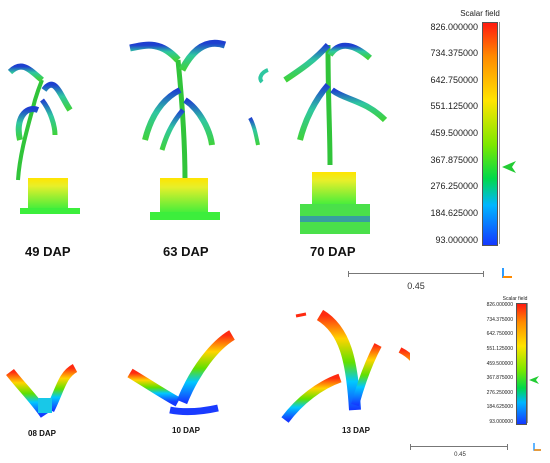 The image size is (550, 463). I want to click on seedling-13-dap, so click(345, 366).